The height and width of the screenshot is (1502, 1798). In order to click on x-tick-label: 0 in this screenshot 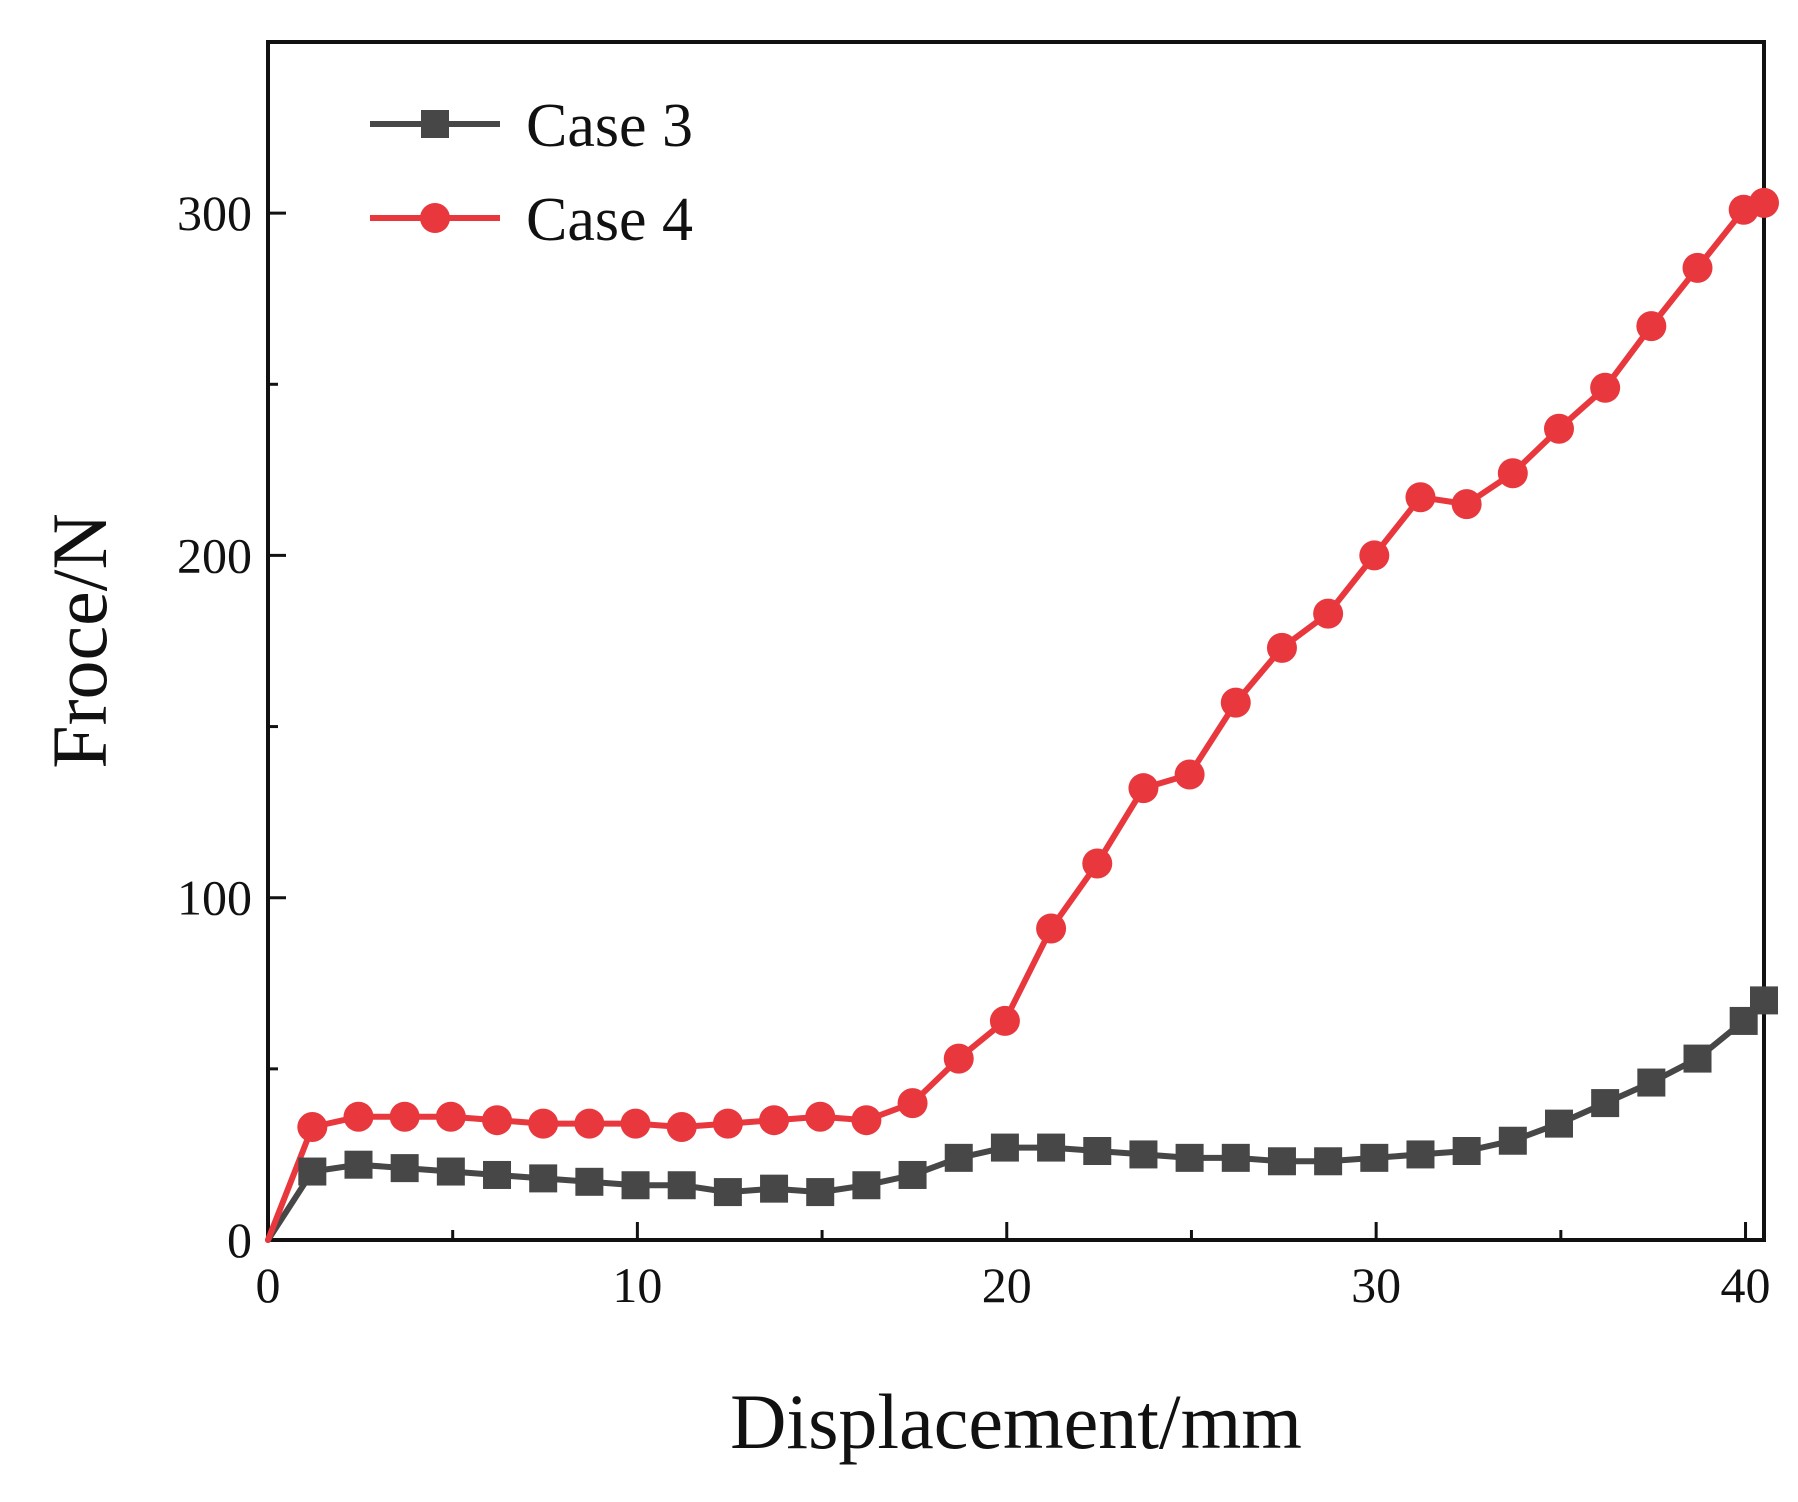, I will do `click(268, 1285)`.